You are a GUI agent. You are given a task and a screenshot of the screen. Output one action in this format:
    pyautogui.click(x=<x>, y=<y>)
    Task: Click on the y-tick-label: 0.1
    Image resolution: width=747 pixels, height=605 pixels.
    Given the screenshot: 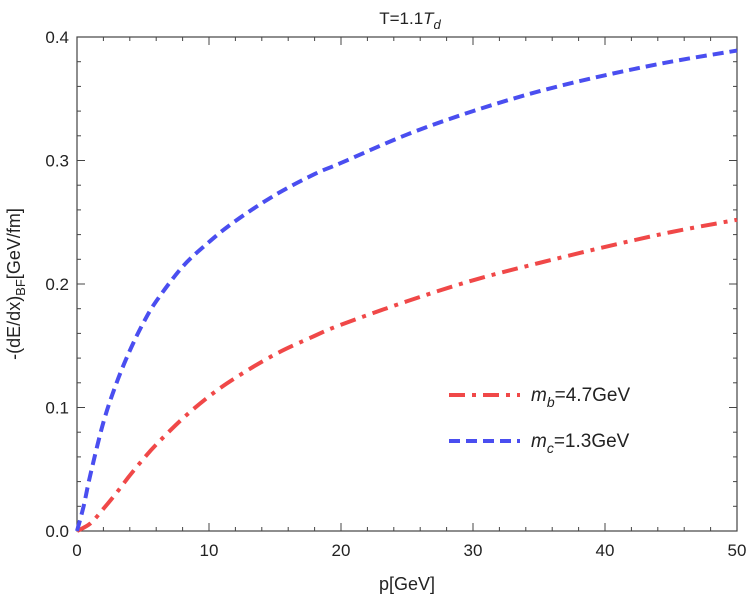 What is the action you would take?
    pyautogui.click(x=57, y=408)
    